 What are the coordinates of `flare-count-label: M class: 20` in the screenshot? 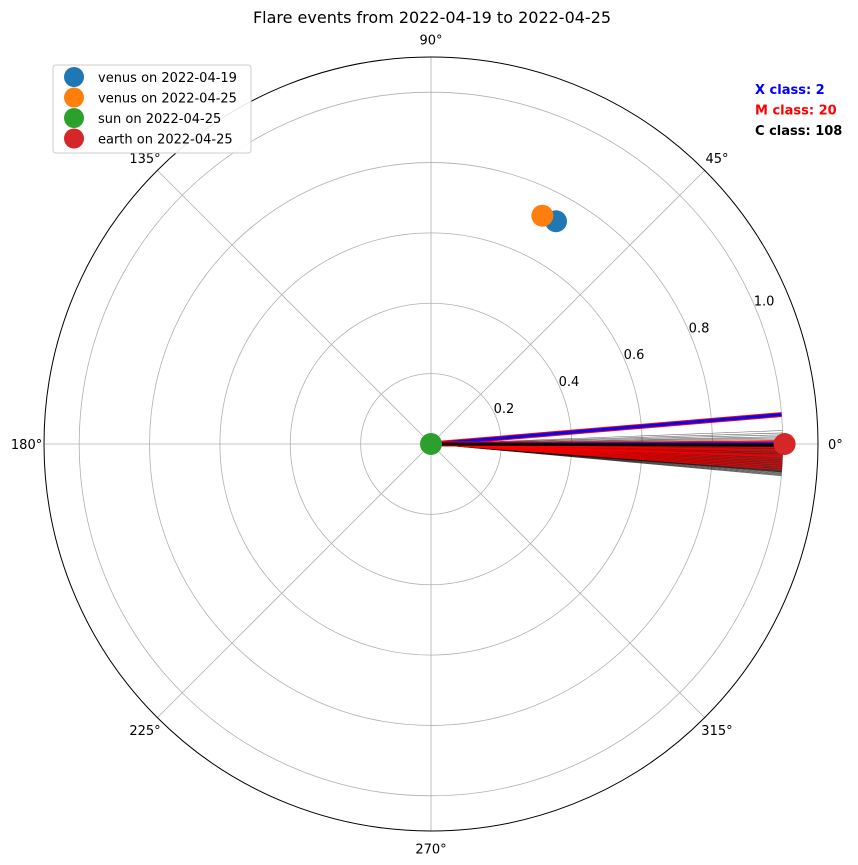 It's located at (796, 111).